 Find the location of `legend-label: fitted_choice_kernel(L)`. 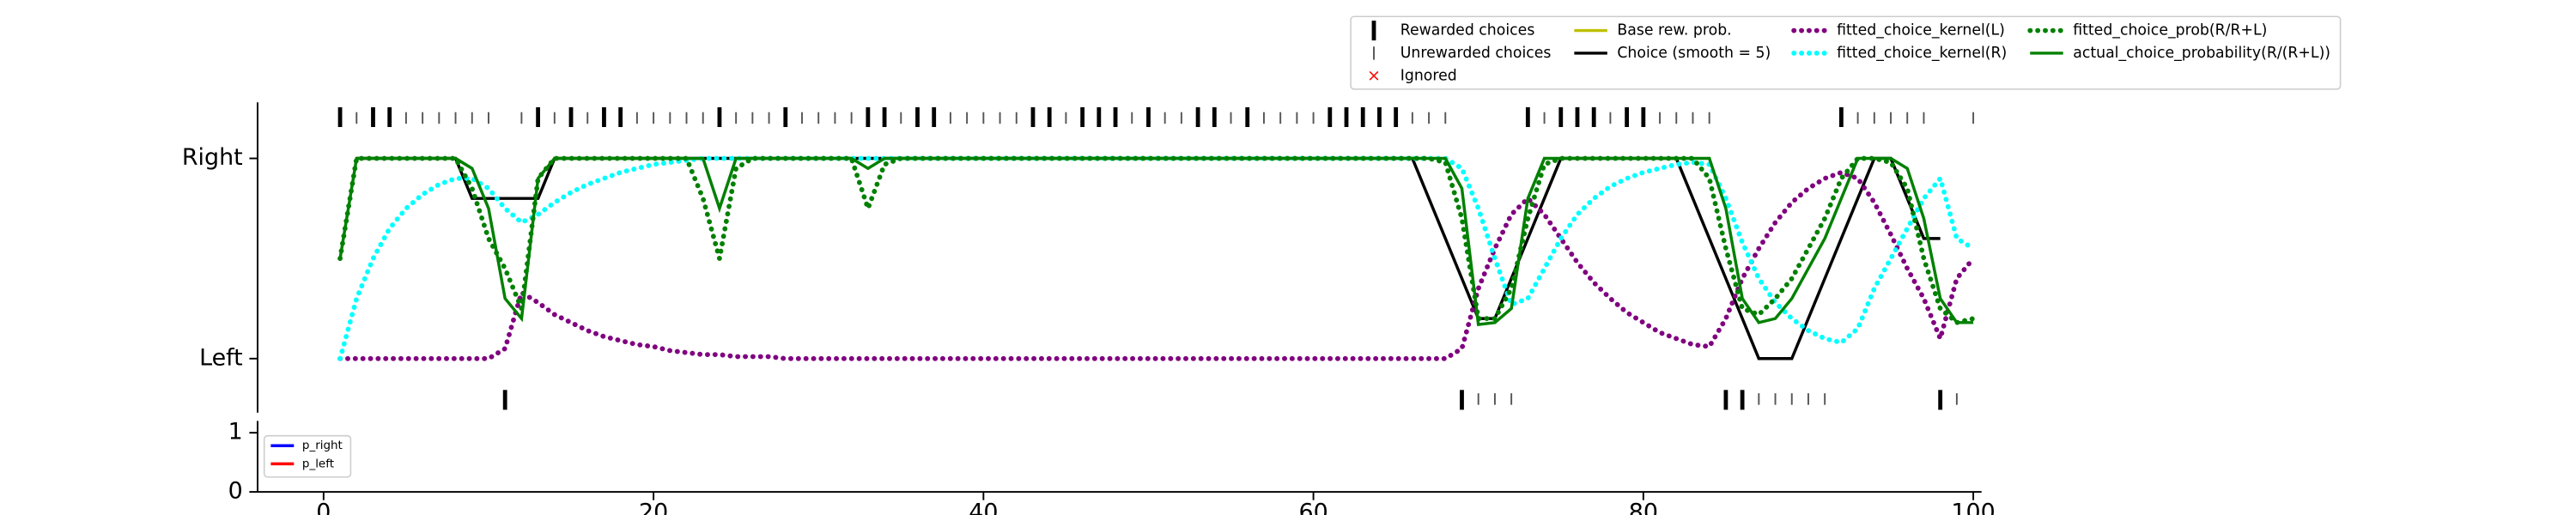

legend-label: fitted_choice_kernel(L) is located at coordinates (1921, 30).